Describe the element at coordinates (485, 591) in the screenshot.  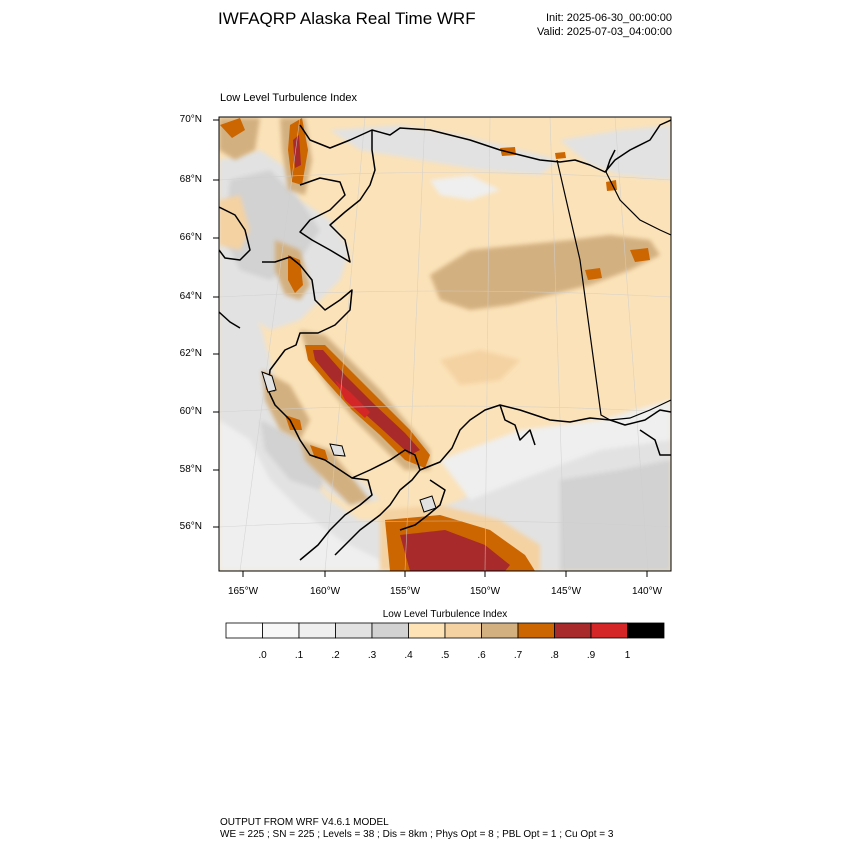
I see `lon-tick: 150°W` at that location.